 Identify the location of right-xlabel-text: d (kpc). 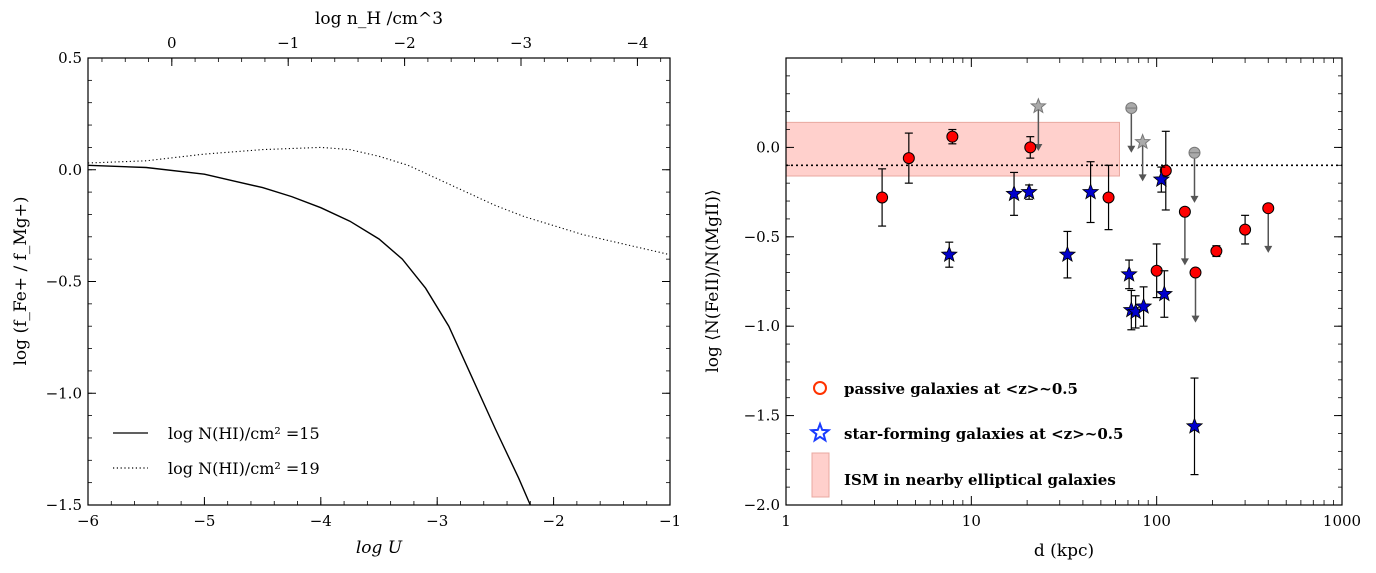
(1064, 551).